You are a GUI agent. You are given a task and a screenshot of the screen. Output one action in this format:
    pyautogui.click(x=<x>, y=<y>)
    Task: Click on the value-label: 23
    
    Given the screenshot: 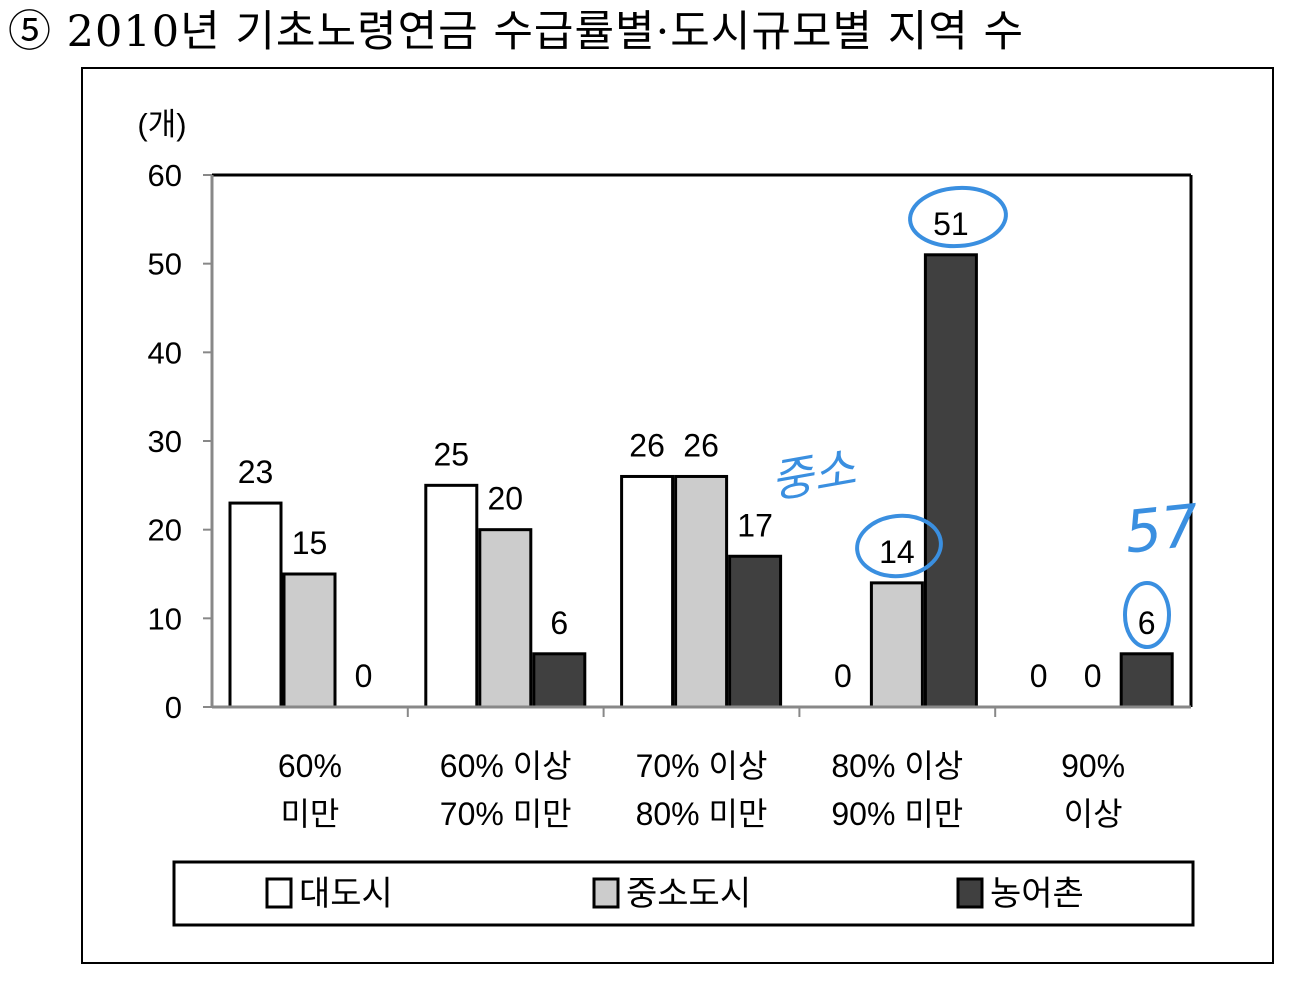 What is the action you would take?
    pyautogui.click(x=256, y=472)
    